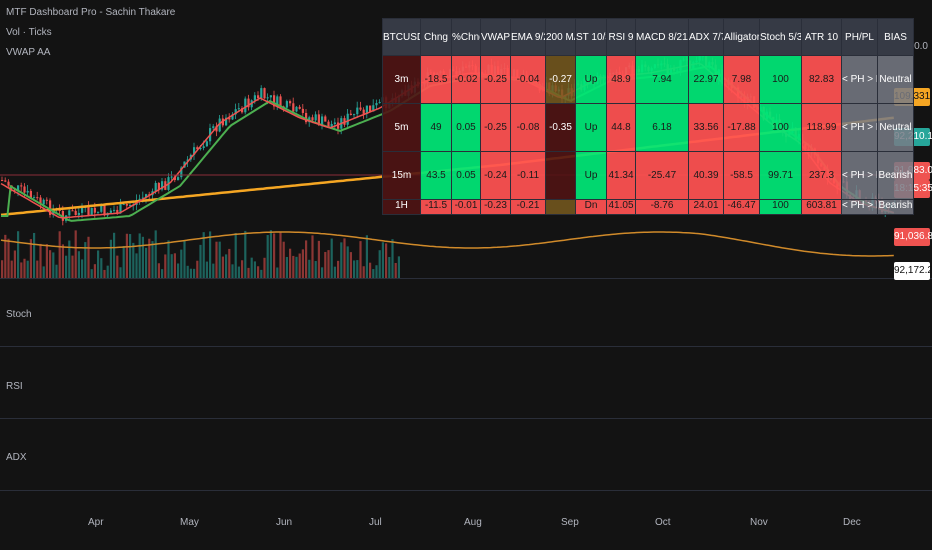 The image size is (932, 550). I want to click on dashboard-value-cell, so click(560, 175).